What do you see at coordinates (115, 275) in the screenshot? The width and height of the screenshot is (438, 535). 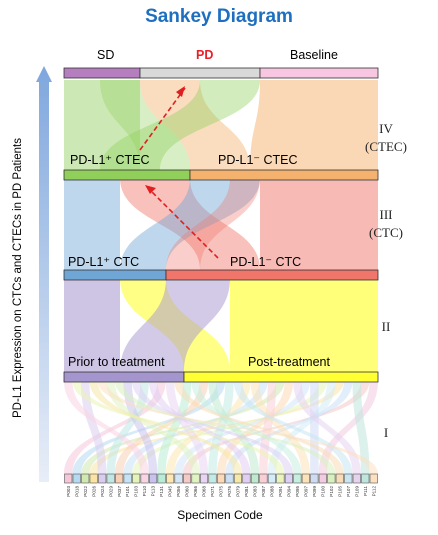 I see `bar-pdl1-pos-ctc` at bounding box center [115, 275].